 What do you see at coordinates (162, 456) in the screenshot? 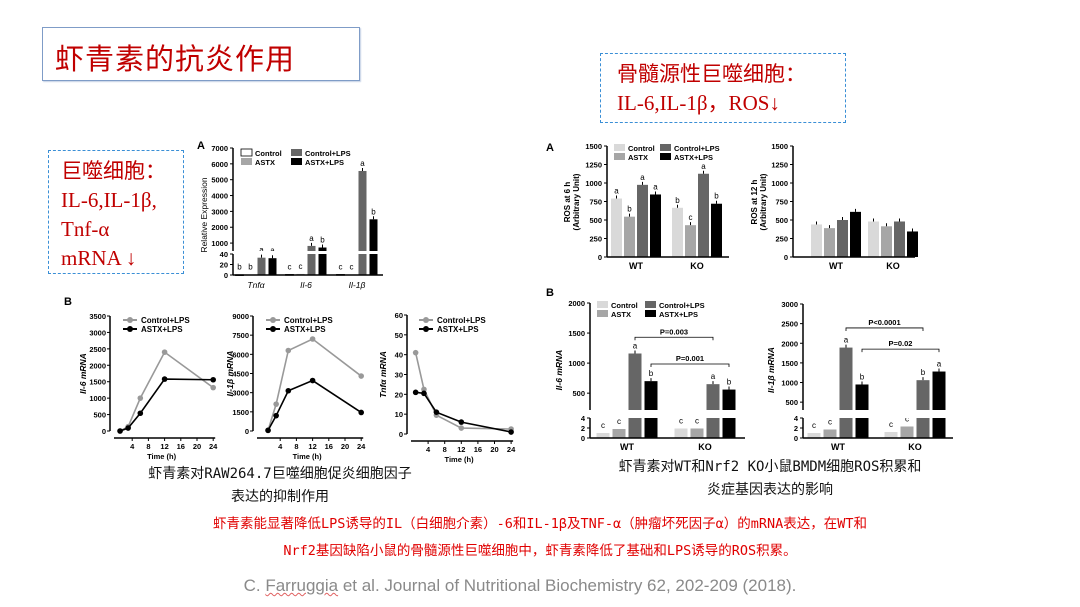
I see `x-axis-label: Time (h)` at bounding box center [162, 456].